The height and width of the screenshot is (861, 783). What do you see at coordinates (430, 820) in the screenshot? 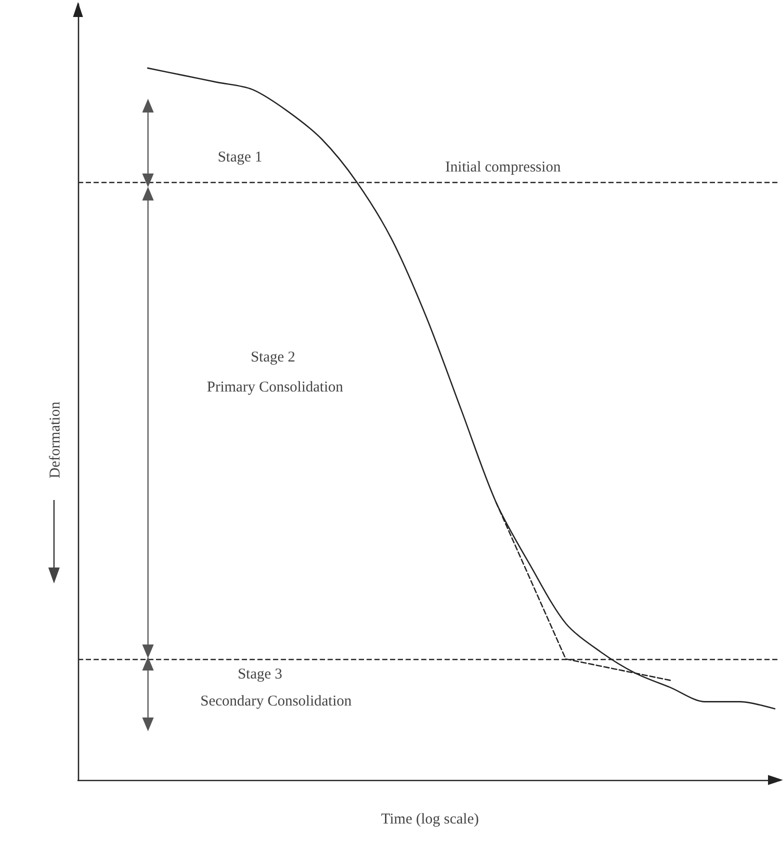
I see `x-axis-title: Time (log scale)` at bounding box center [430, 820].